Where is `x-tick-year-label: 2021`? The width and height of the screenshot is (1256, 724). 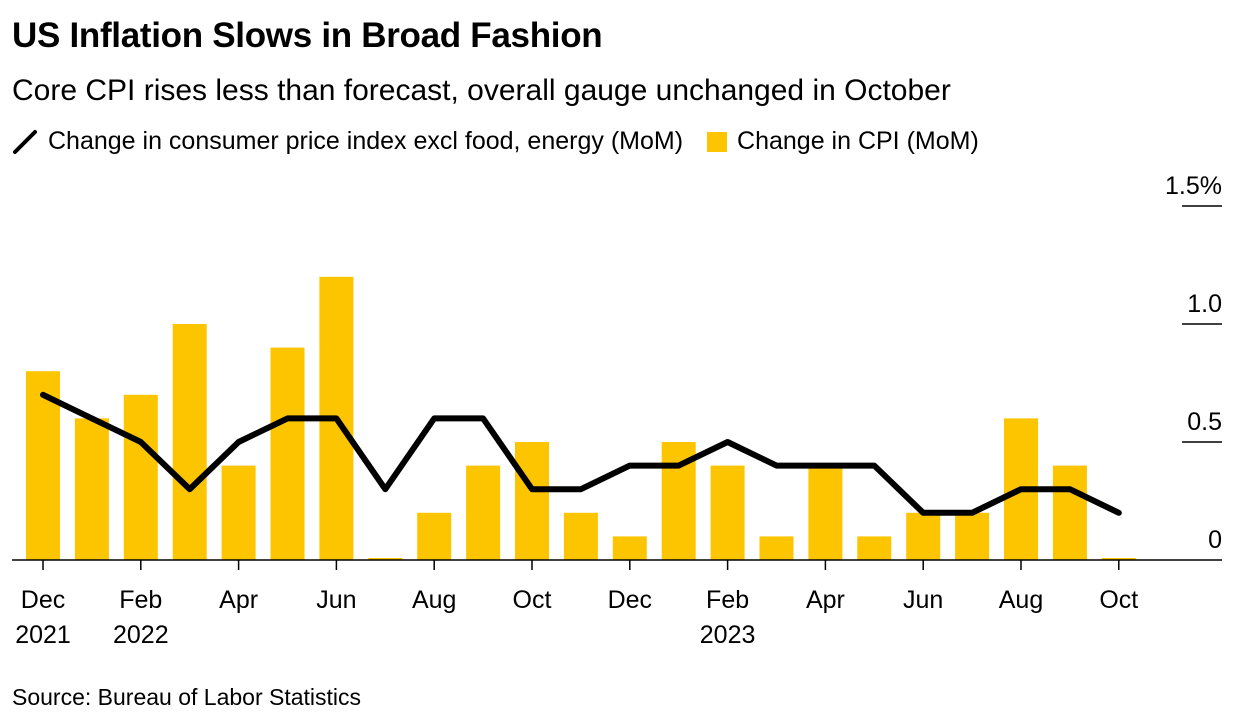
x-tick-year-label: 2021 is located at coordinates (43, 635).